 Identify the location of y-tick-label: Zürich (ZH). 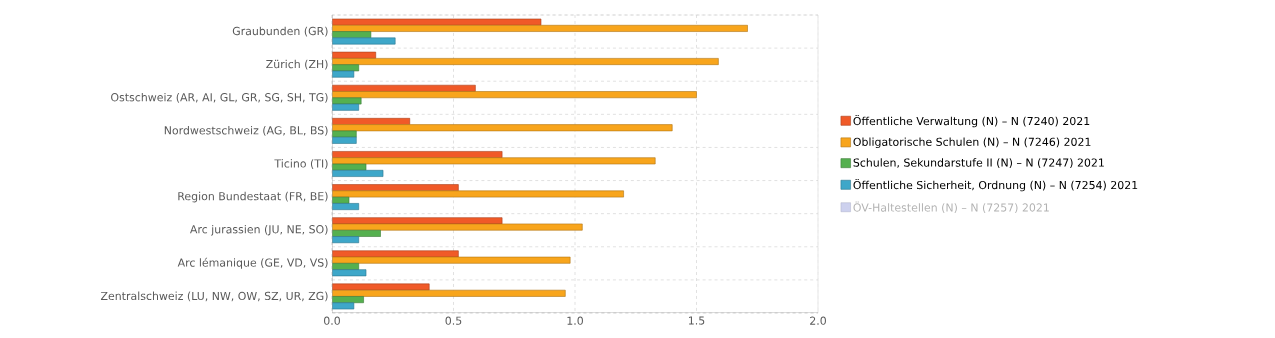
(297, 64).